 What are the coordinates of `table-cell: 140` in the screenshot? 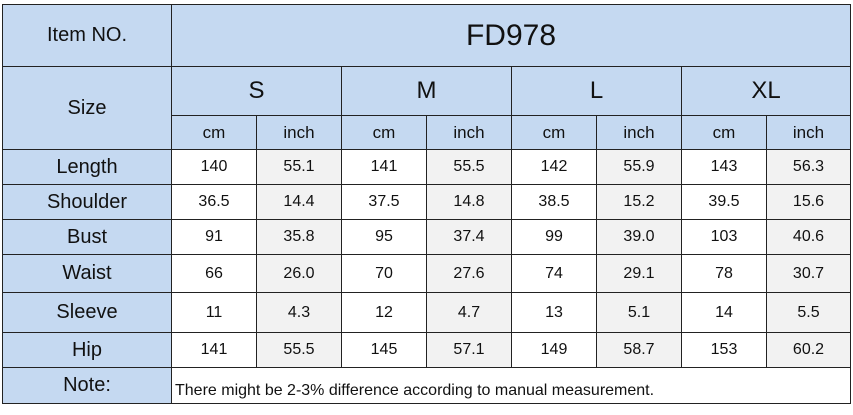 It's located at (214, 167).